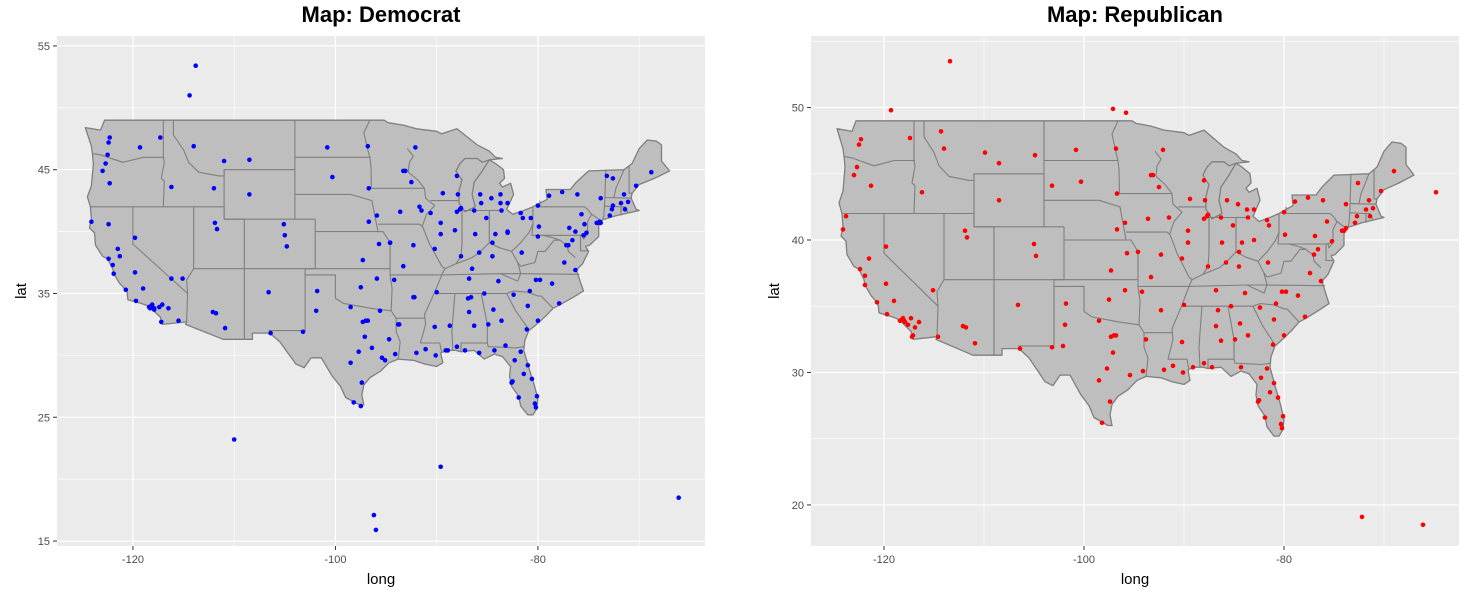  What do you see at coordinates (1135, 579) in the screenshot?
I see `x-axis-label: long` at bounding box center [1135, 579].